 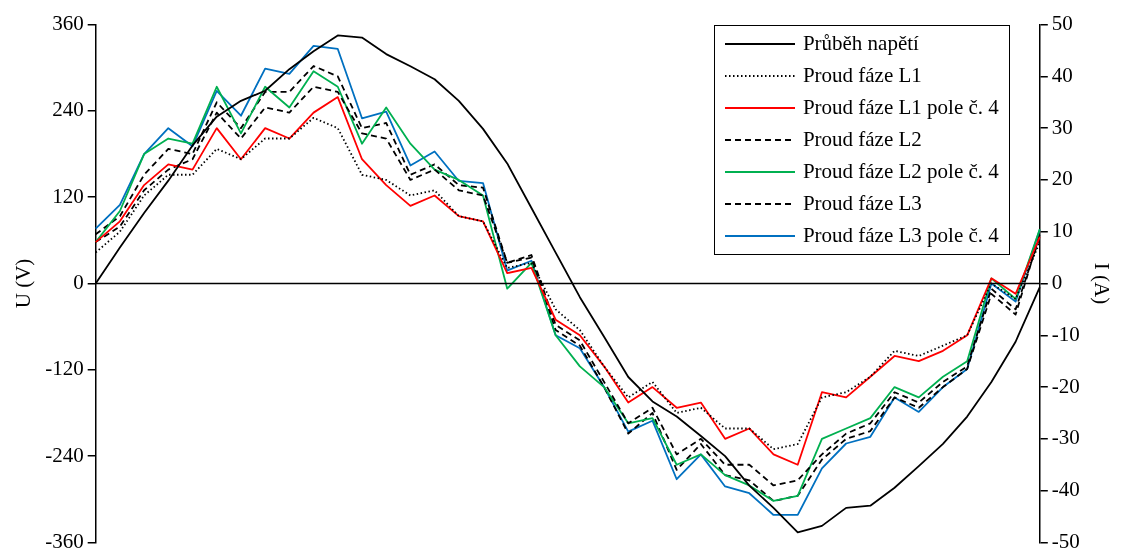 I want to click on y2-tick-label: -50, so click(x=1065, y=540).